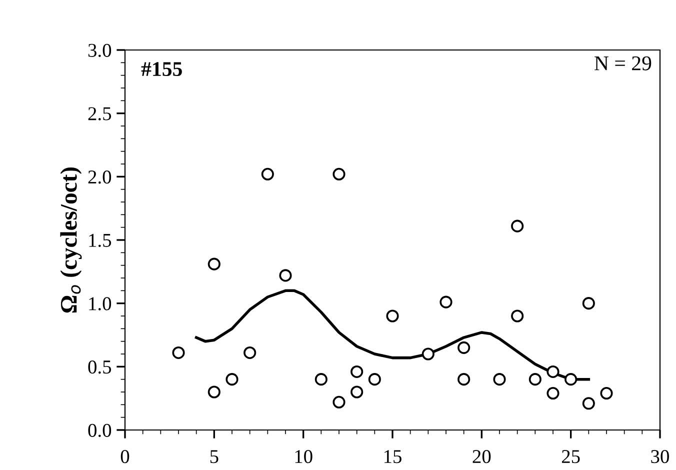  Describe the element at coordinates (100, 367) in the screenshot. I see `y-tick-label: 0.5` at that location.